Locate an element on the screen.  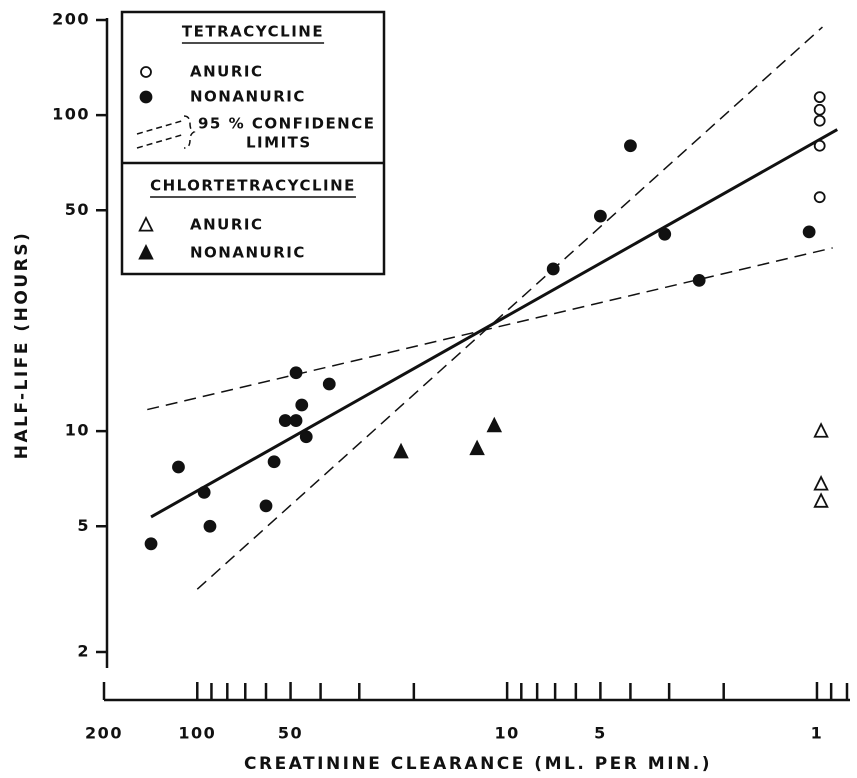
x-tick-label: 10 is located at coordinates (506, 733).